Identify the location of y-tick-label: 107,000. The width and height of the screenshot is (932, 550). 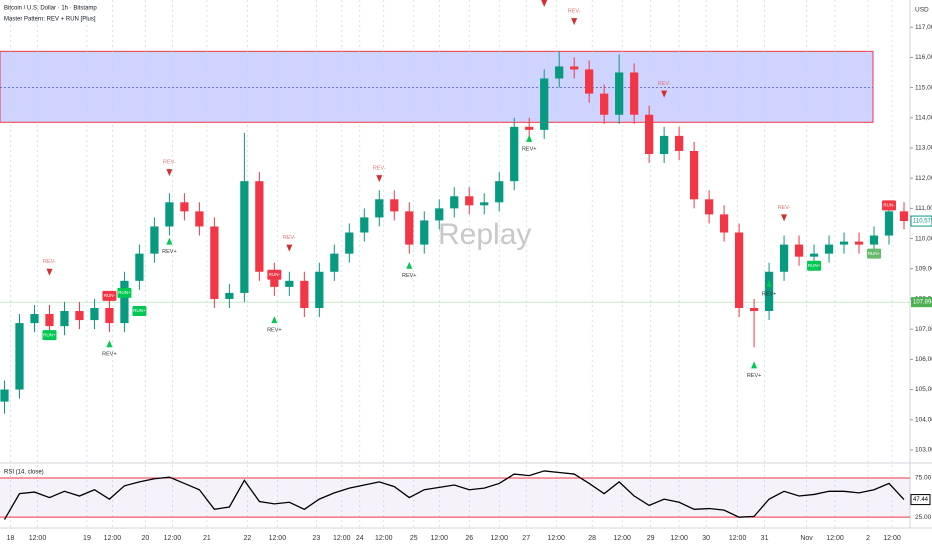
(923, 329).